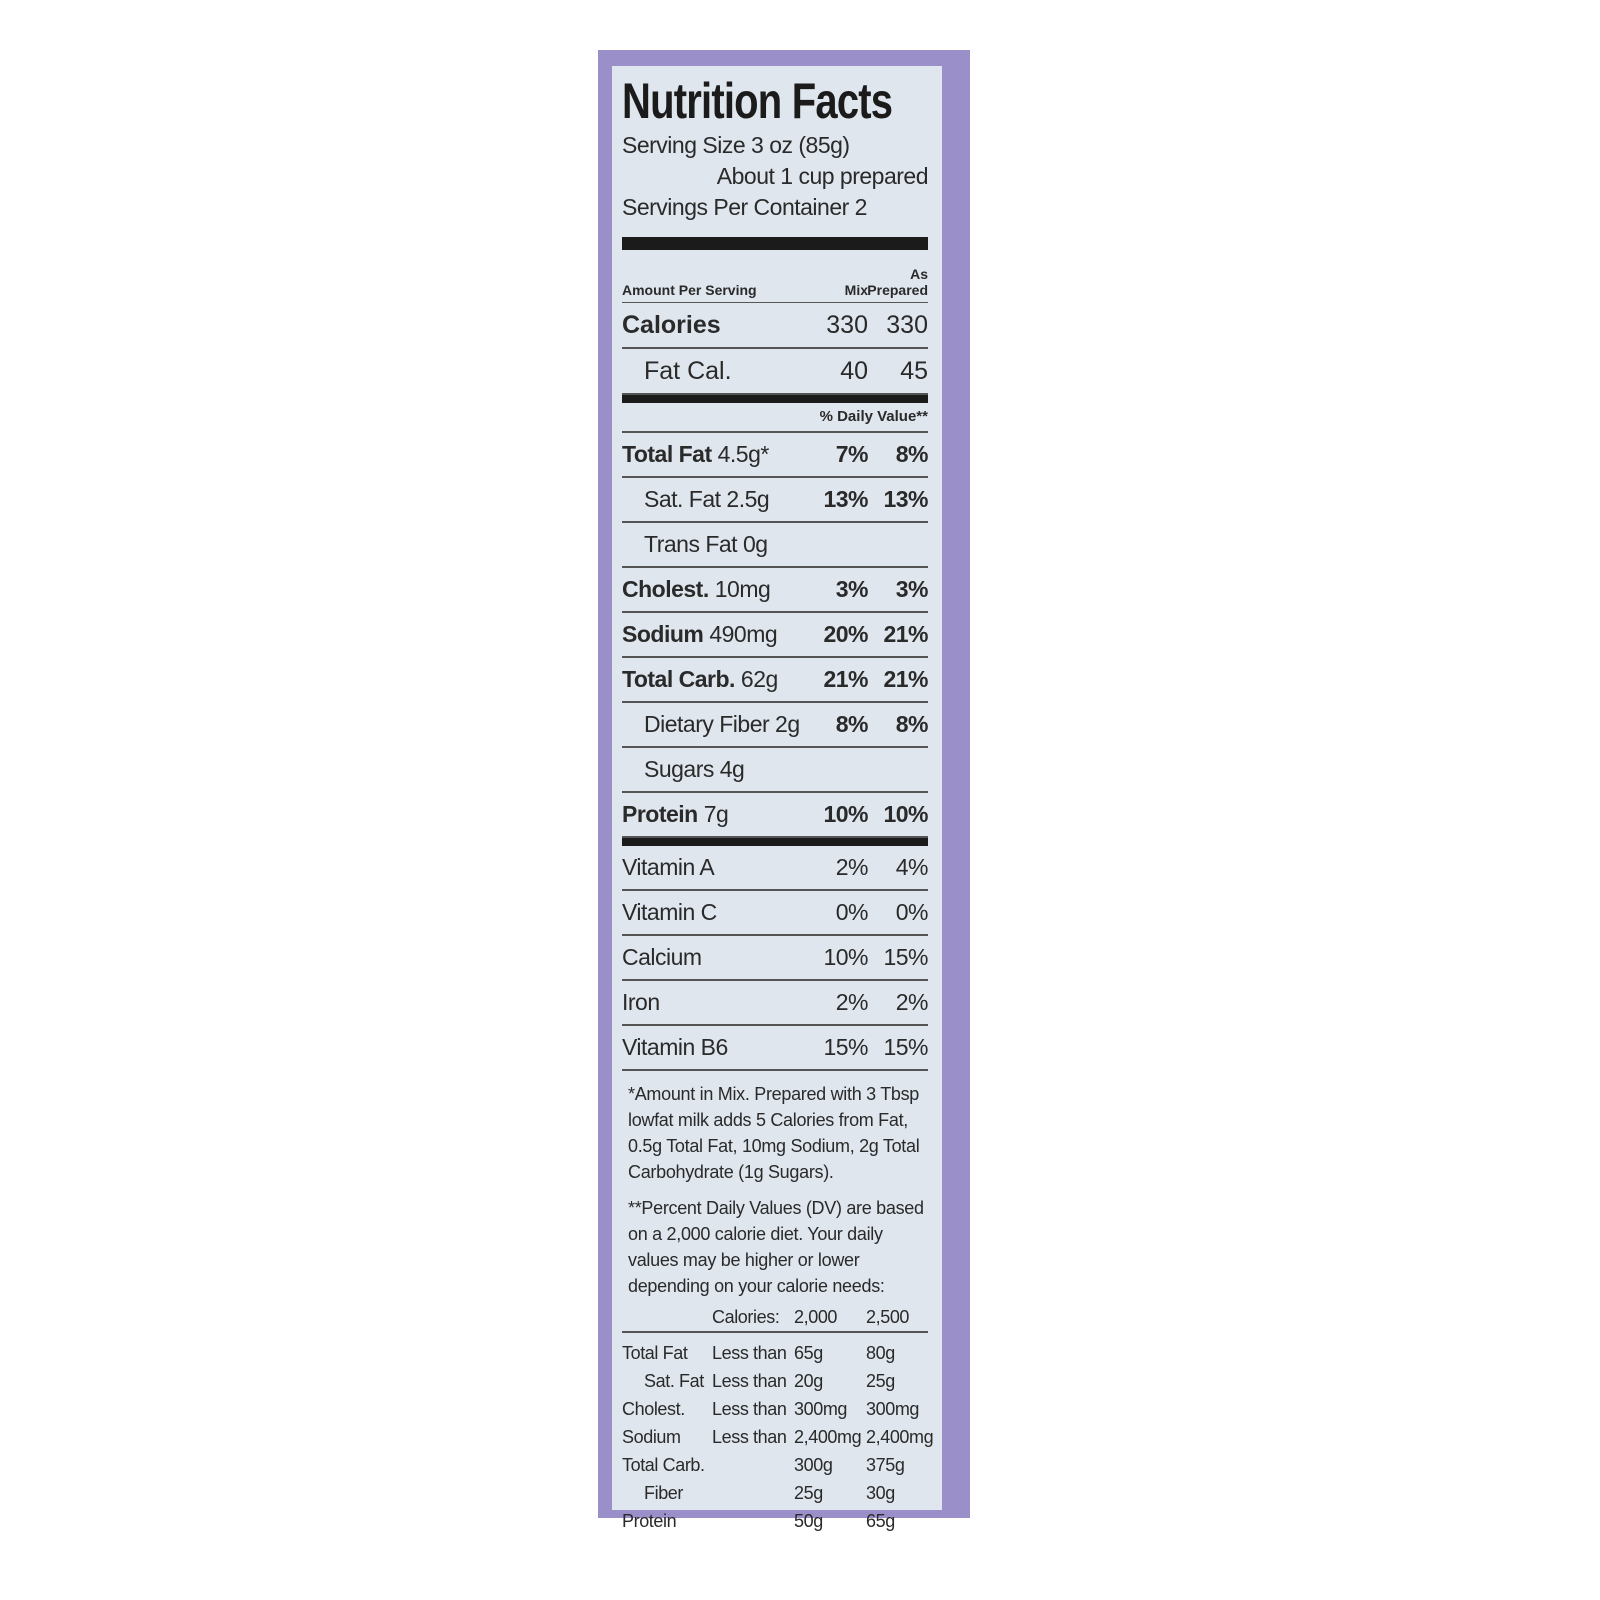 The width and height of the screenshot is (1600, 1600). Describe the element at coordinates (821, 1409) in the screenshot. I see `dv-2000: 300mg` at that location.